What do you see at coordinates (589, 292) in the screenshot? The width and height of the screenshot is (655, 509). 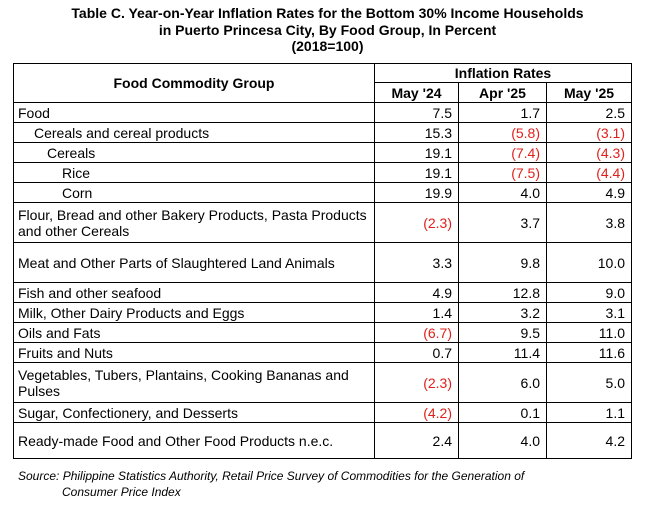 I see `rate-cell: 9.0` at bounding box center [589, 292].